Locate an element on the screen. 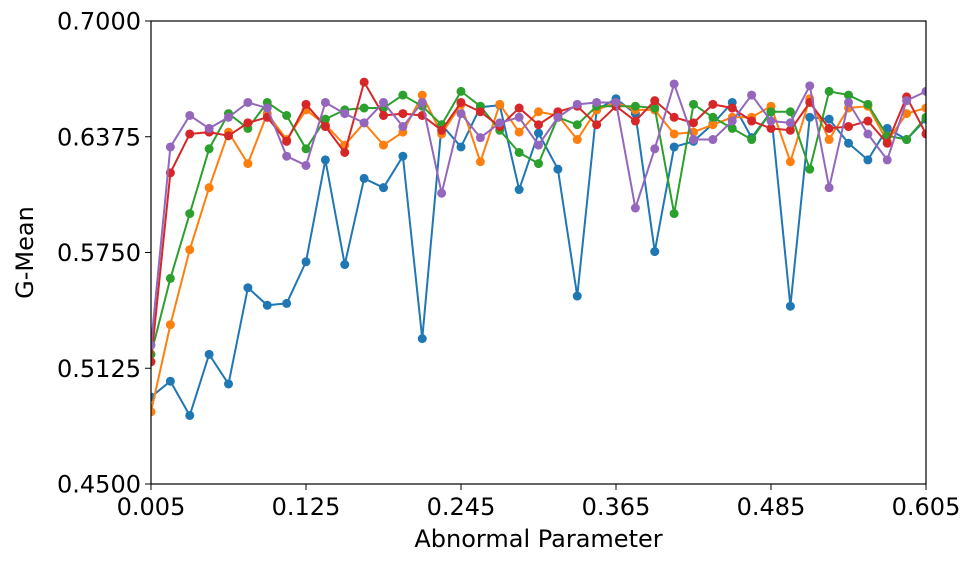 The height and width of the screenshot is (564, 975). x-tick-label: 0.485 is located at coordinates (771, 507).